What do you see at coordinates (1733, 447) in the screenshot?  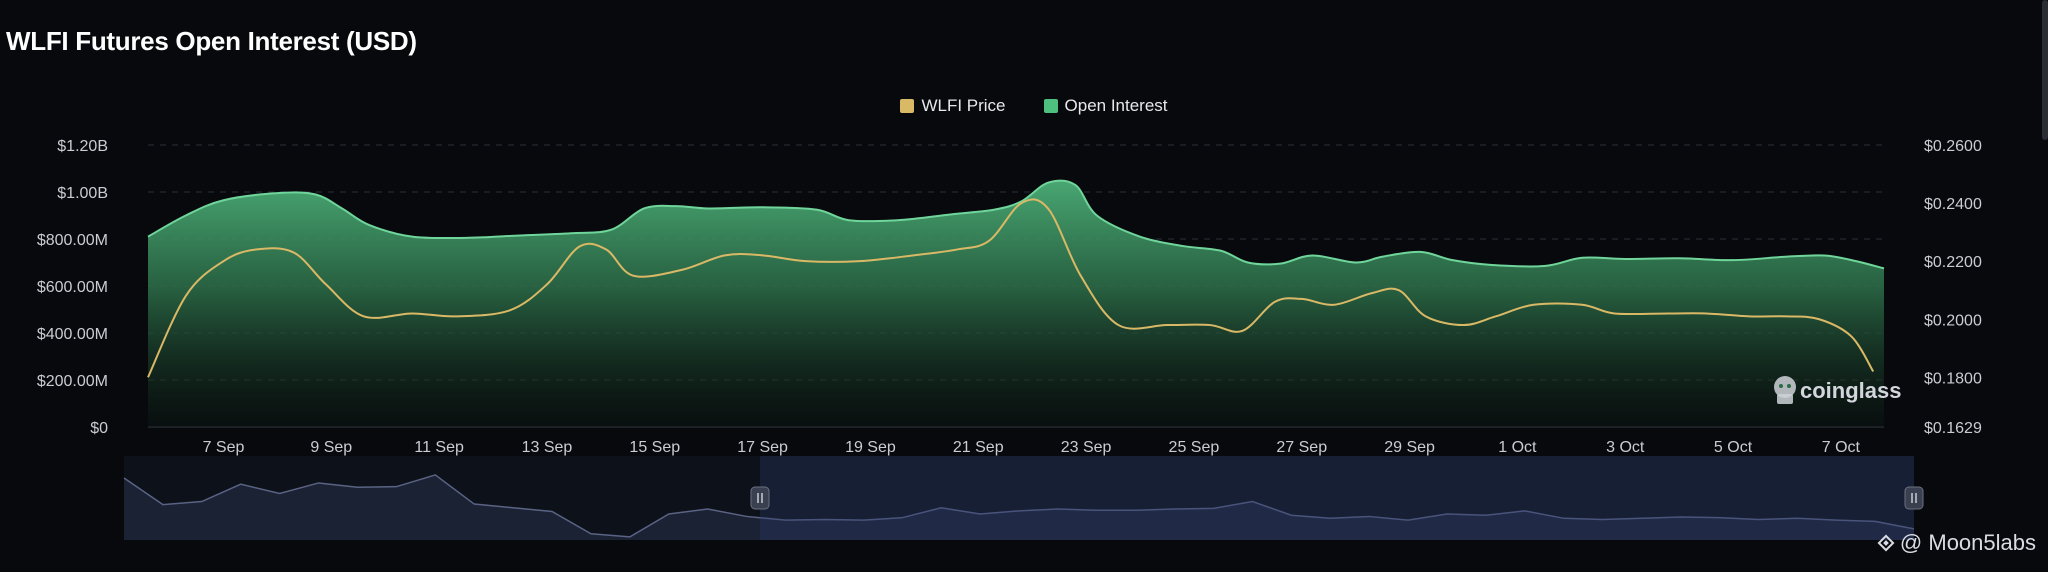 I see `x-tick-label: 5 Oct` at bounding box center [1733, 447].